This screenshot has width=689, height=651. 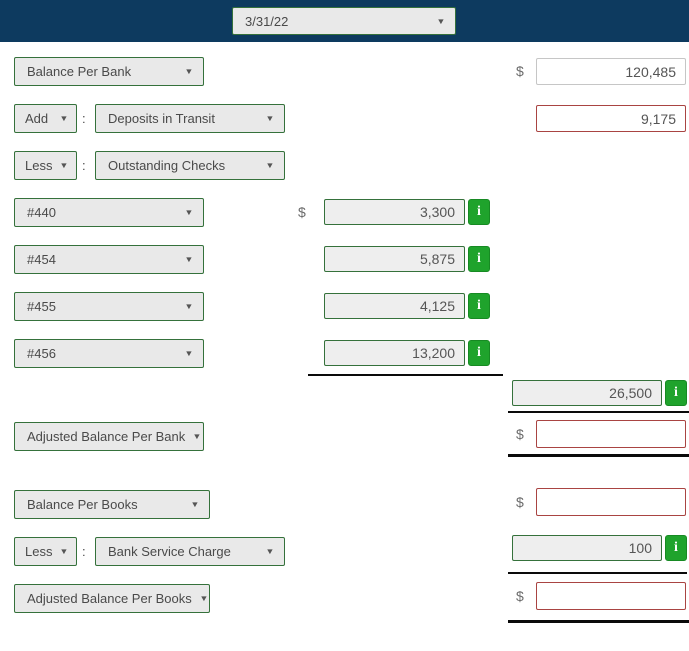 I want to click on books-less-operator-label: Less, so click(x=39, y=551).